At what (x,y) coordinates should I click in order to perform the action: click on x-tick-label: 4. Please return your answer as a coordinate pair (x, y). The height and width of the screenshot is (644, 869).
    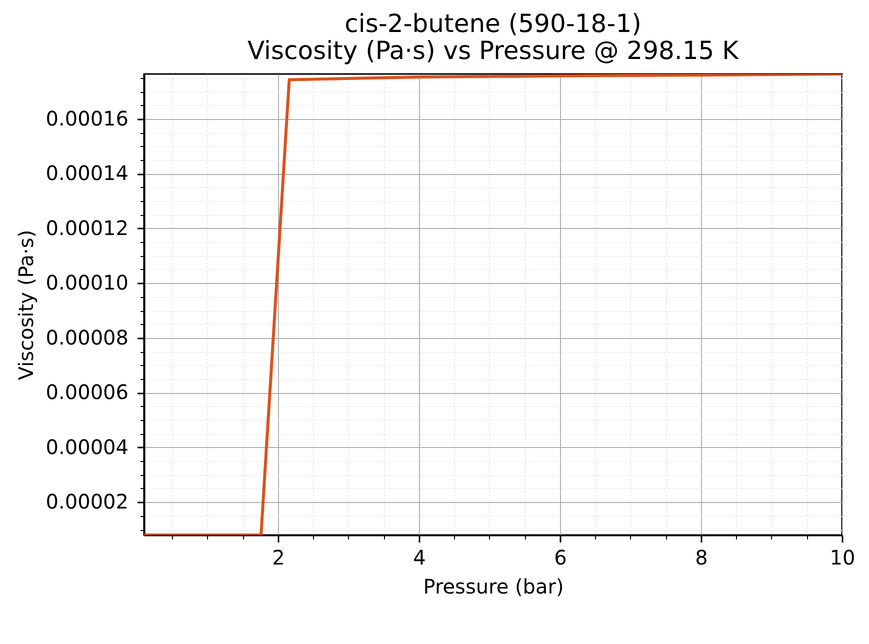
    Looking at the image, I should click on (419, 558).